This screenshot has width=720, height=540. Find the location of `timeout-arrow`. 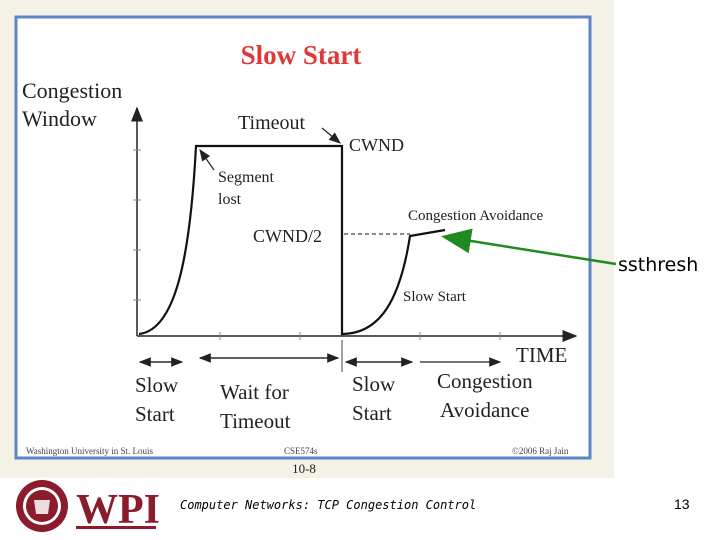

timeout-arrow is located at coordinates (331, 135).